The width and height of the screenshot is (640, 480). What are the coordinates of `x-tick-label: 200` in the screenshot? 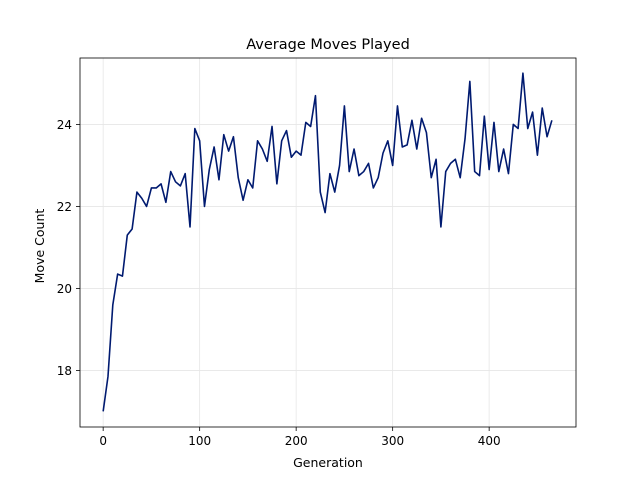 It's located at (296, 441).